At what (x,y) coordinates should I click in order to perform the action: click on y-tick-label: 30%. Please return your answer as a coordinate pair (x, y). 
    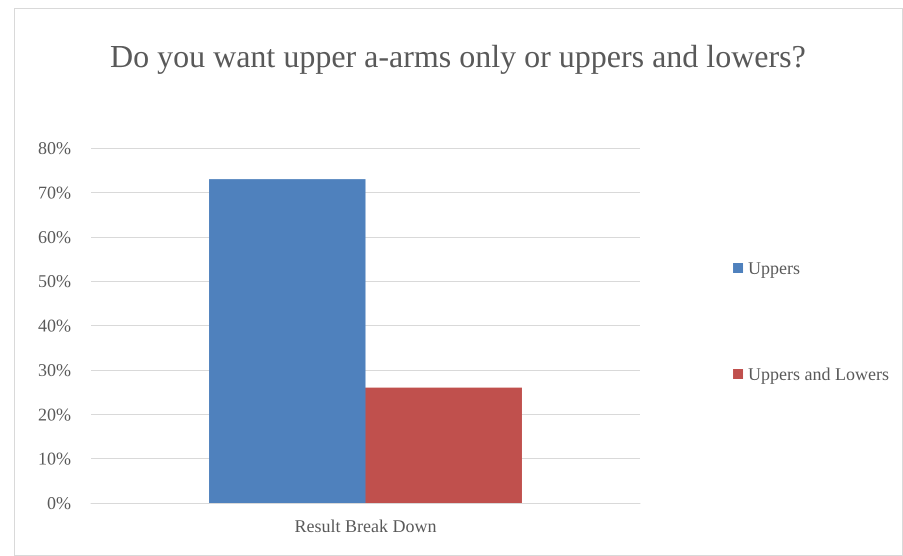
    Looking at the image, I should click on (54, 370).